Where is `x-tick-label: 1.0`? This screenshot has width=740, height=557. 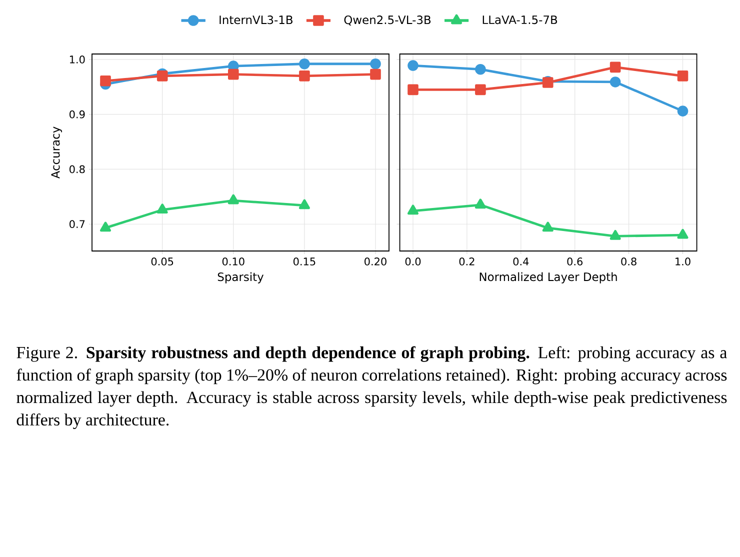
x-tick-label: 1.0 is located at coordinates (683, 262).